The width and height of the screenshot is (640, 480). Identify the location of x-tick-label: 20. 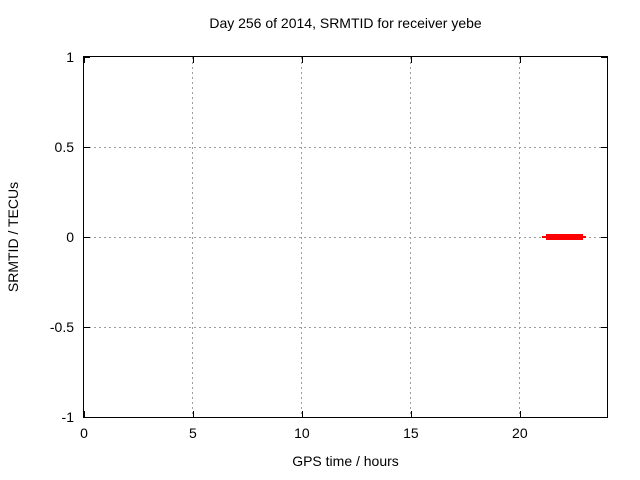
(520, 433).